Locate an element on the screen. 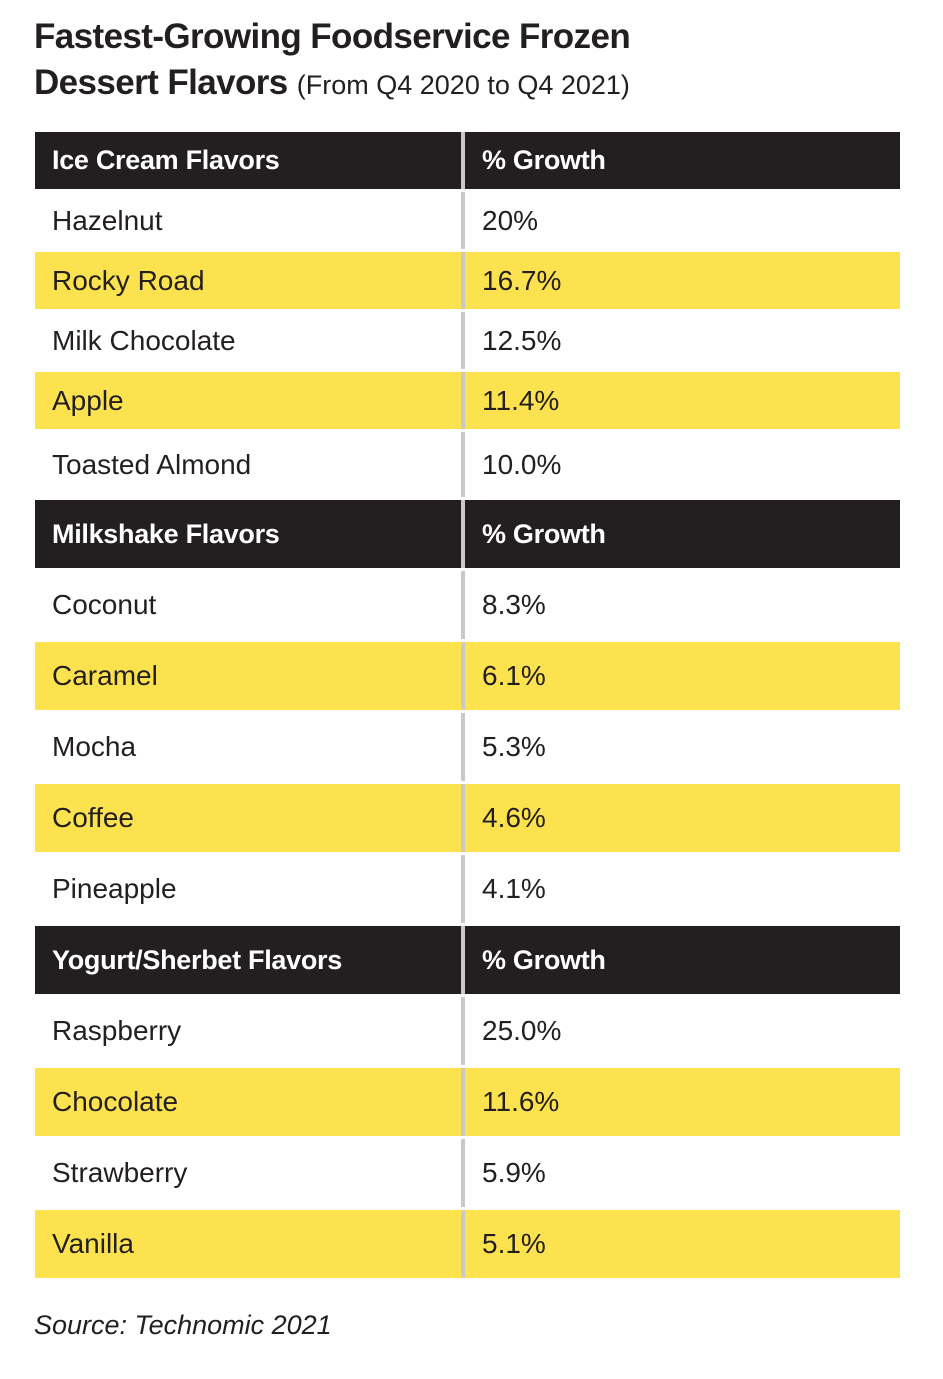 The width and height of the screenshot is (943, 1379). growth-cell: 11.4% is located at coordinates (521, 400).